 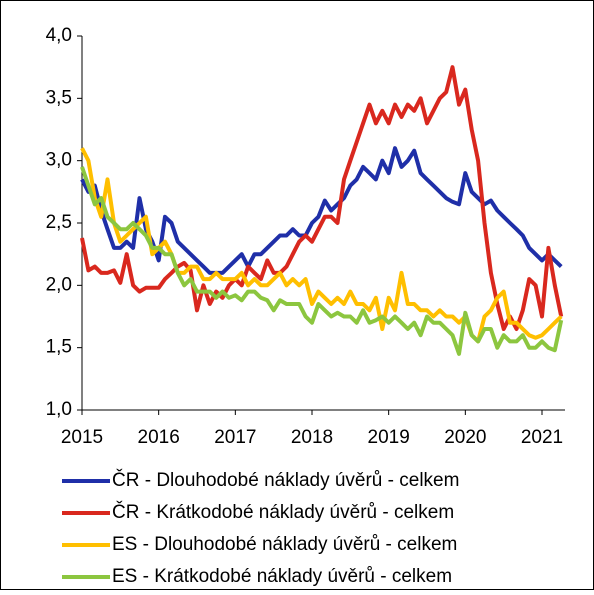 What do you see at coordinates (389, 437) in the screenshot?
I see `x-tick-label: 2019` at bounding box center [389, 437].